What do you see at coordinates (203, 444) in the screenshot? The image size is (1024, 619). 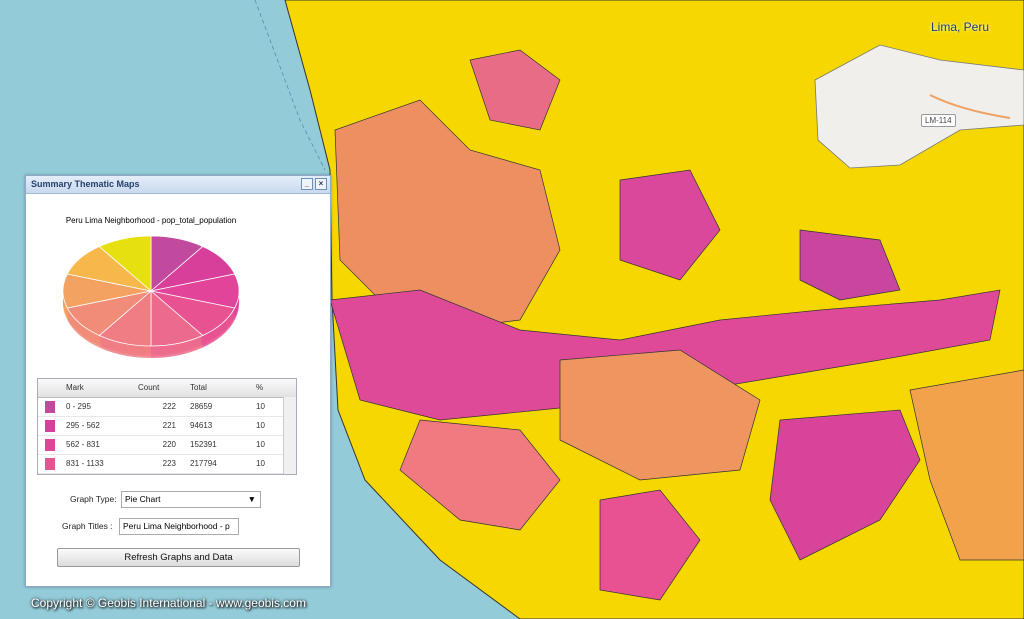 I see `grid-cell: 152391` at bounding box center [203, 444].